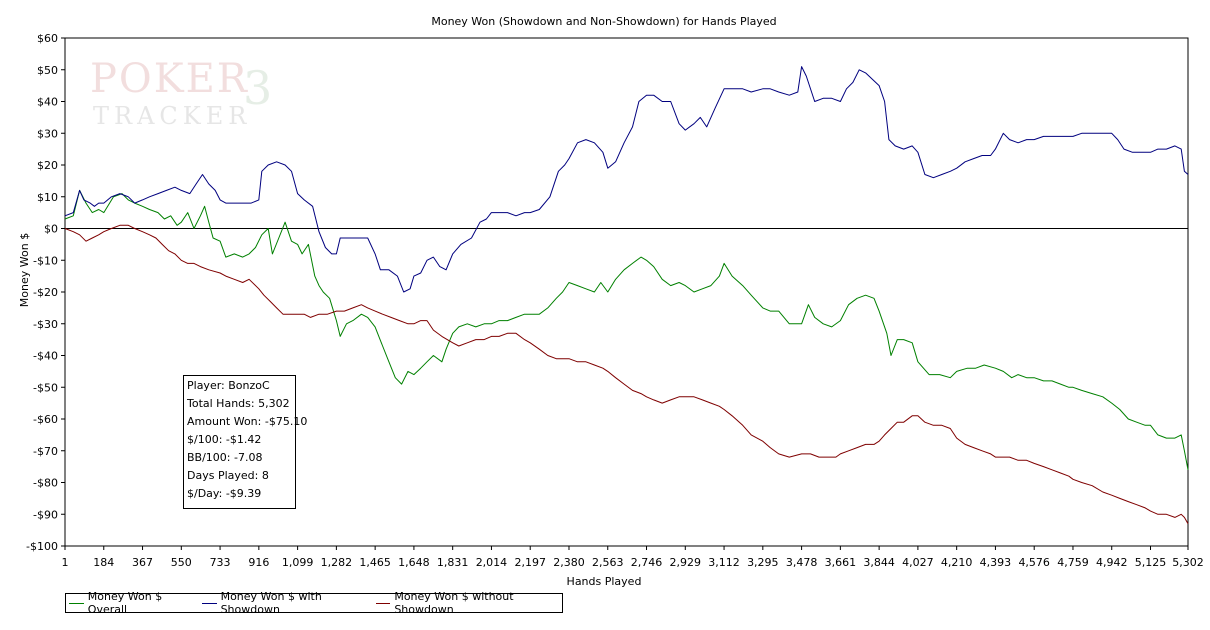 The width and height of the screenshot is (1210, 630). Describe the element at coordinates (103, 562) in the screenshot. I see `x-tick-label: 184` at that location.